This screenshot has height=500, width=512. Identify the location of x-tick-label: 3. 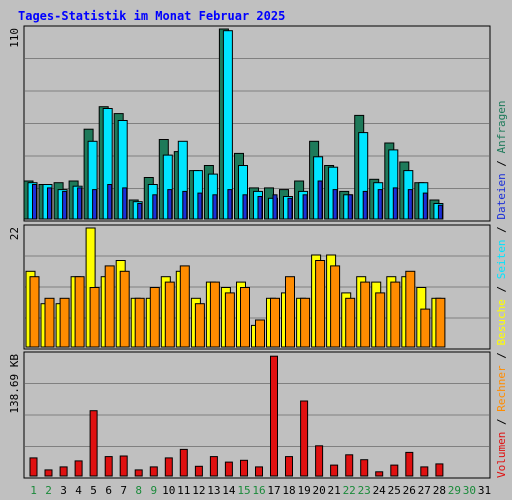
(63, 490).